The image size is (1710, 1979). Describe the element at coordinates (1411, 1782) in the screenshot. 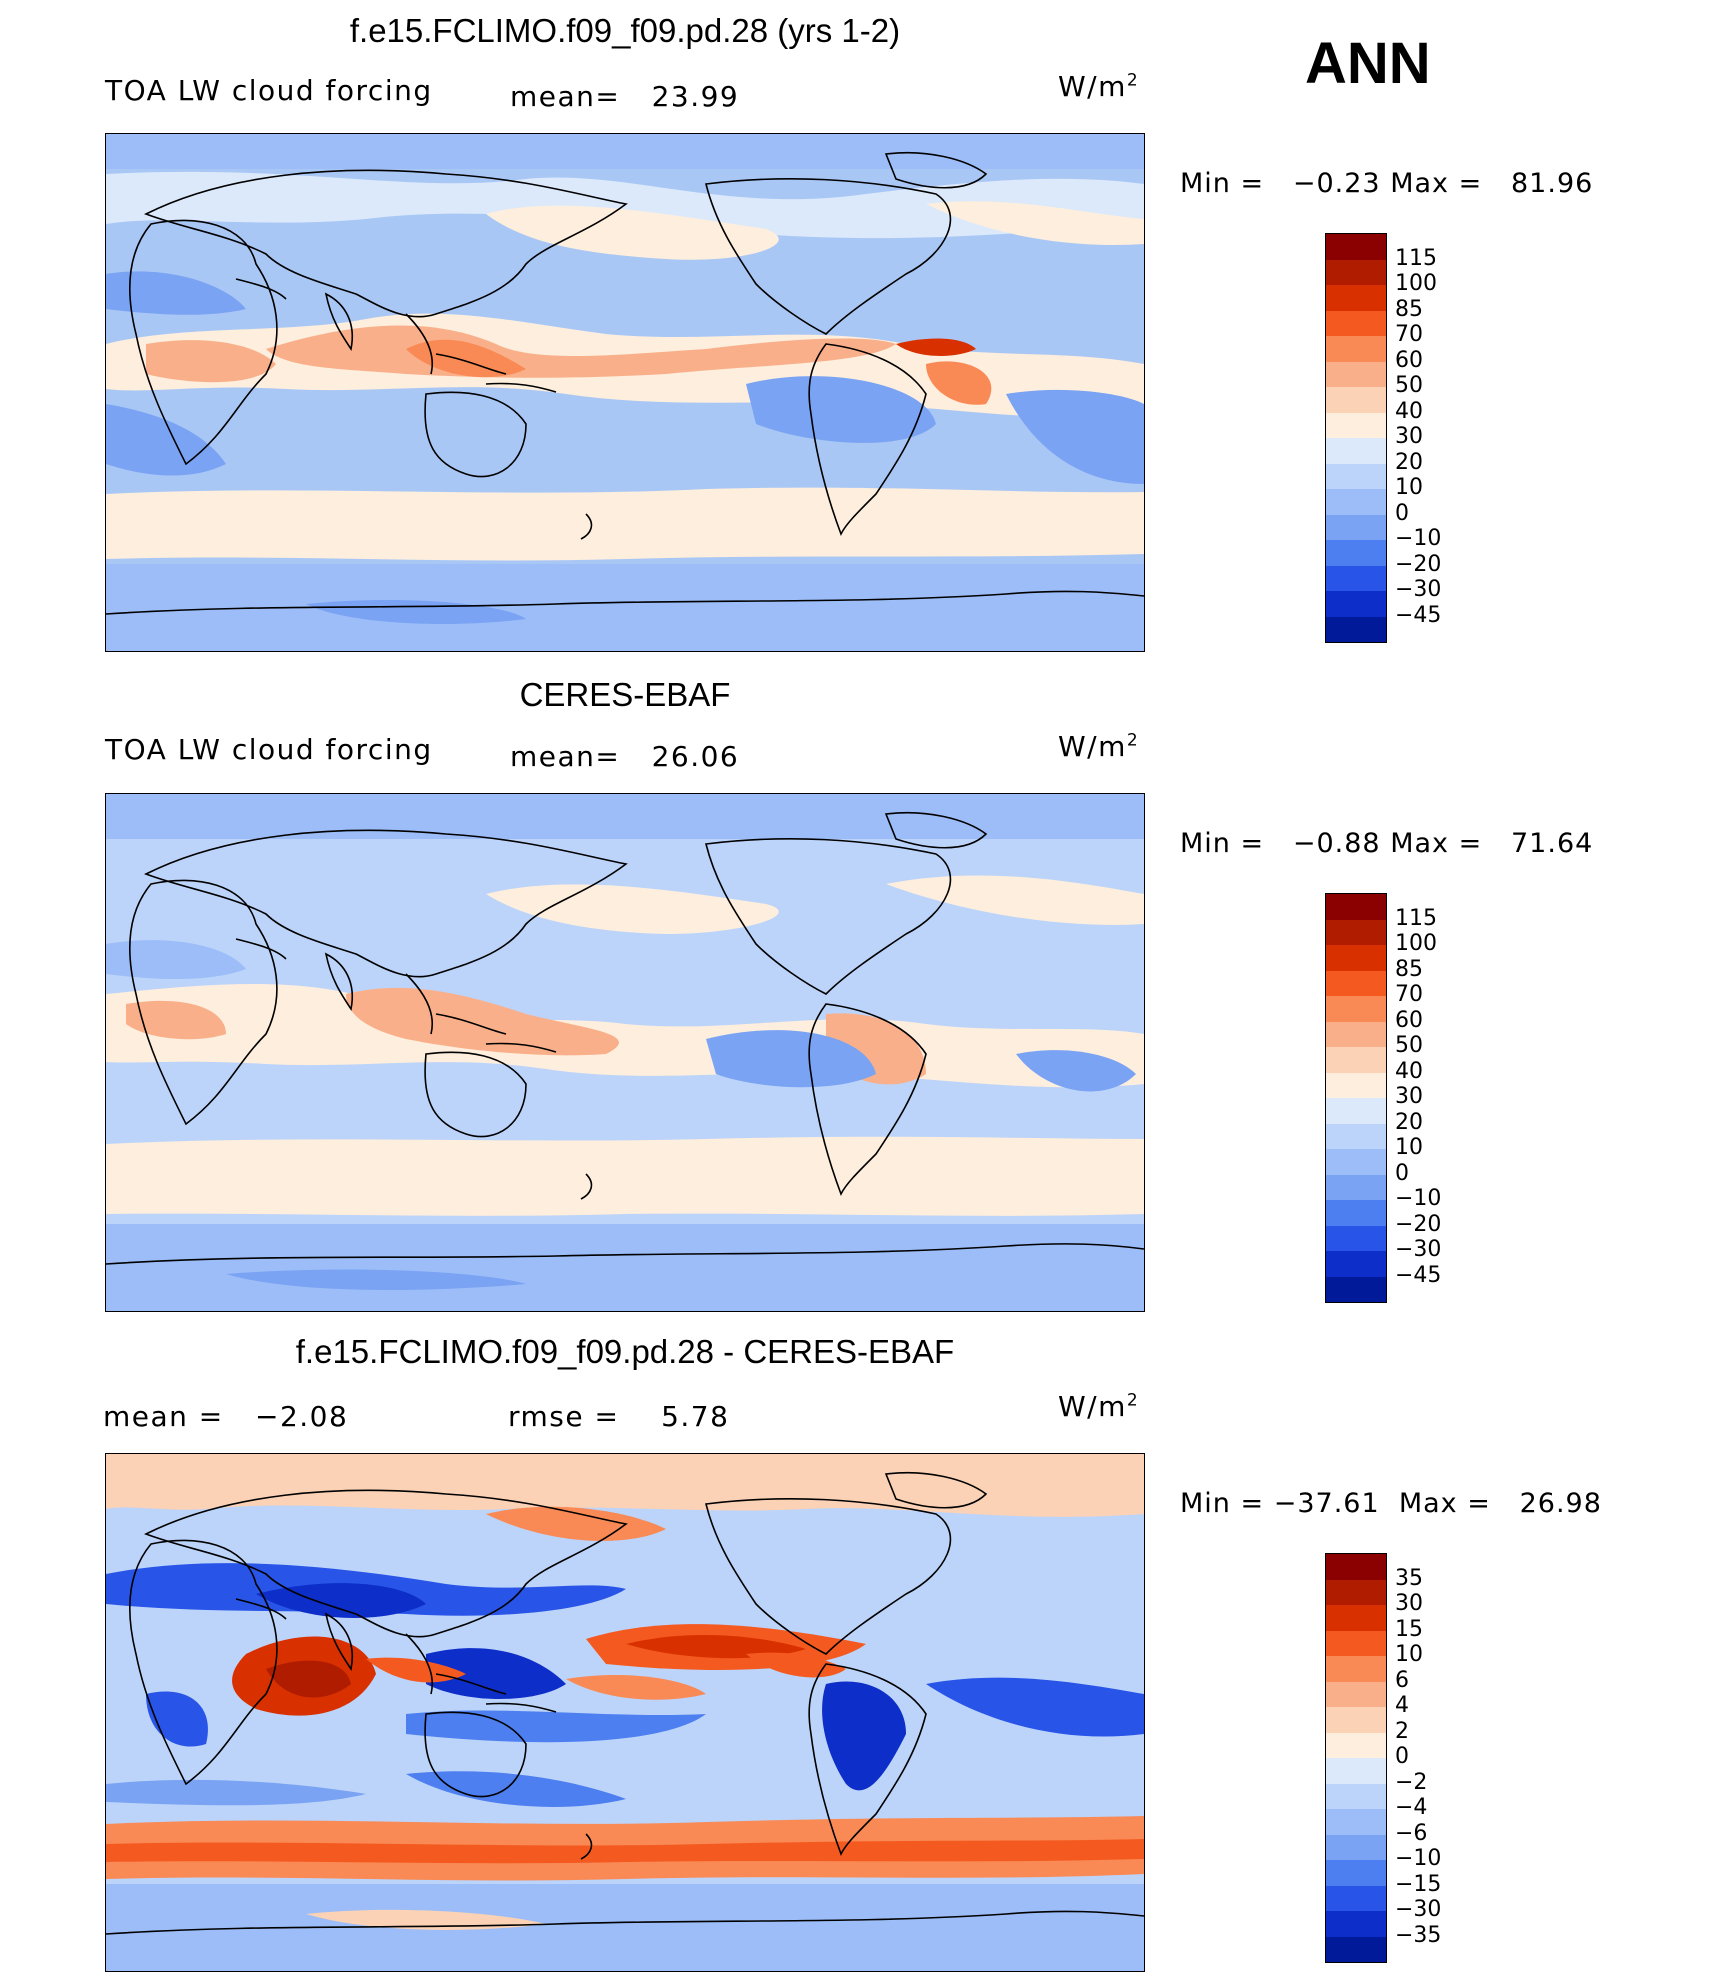

I see `colorbar-tick-label: −2` at that location.